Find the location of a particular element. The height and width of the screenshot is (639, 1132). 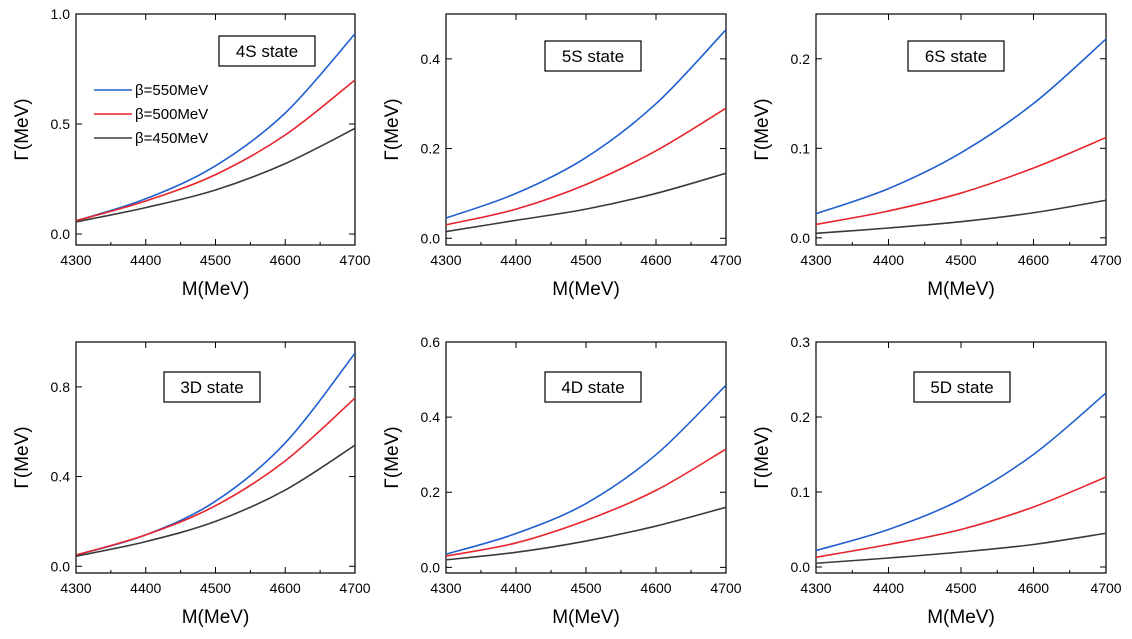

y-tick-label: 1.0 is located at coordinates (61, 14).